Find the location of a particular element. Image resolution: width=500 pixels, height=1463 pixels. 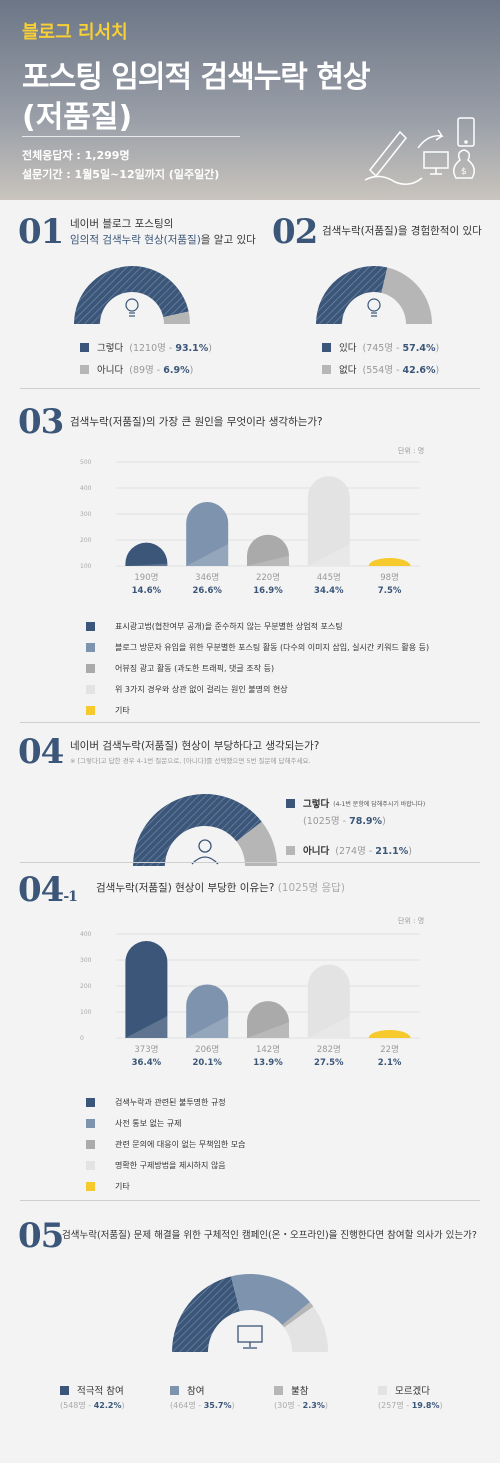

header-illustration: $ is located at coordinates (419, 151).